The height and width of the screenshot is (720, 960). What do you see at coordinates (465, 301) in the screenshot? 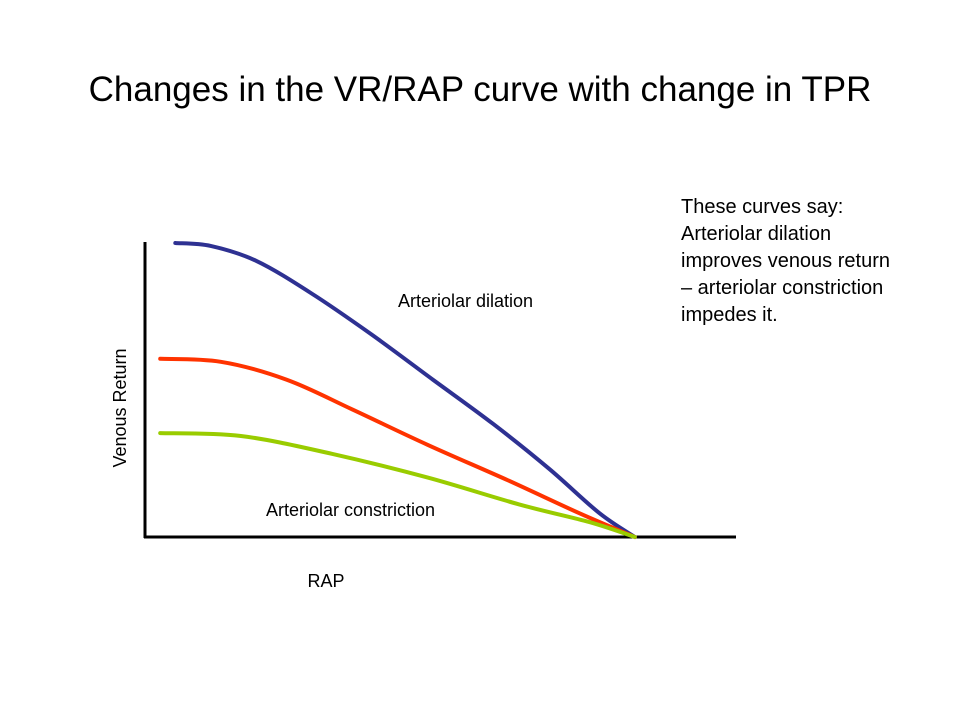
I see `dilation-label: Arteriolar dilation` at bounding box center [465, 301].